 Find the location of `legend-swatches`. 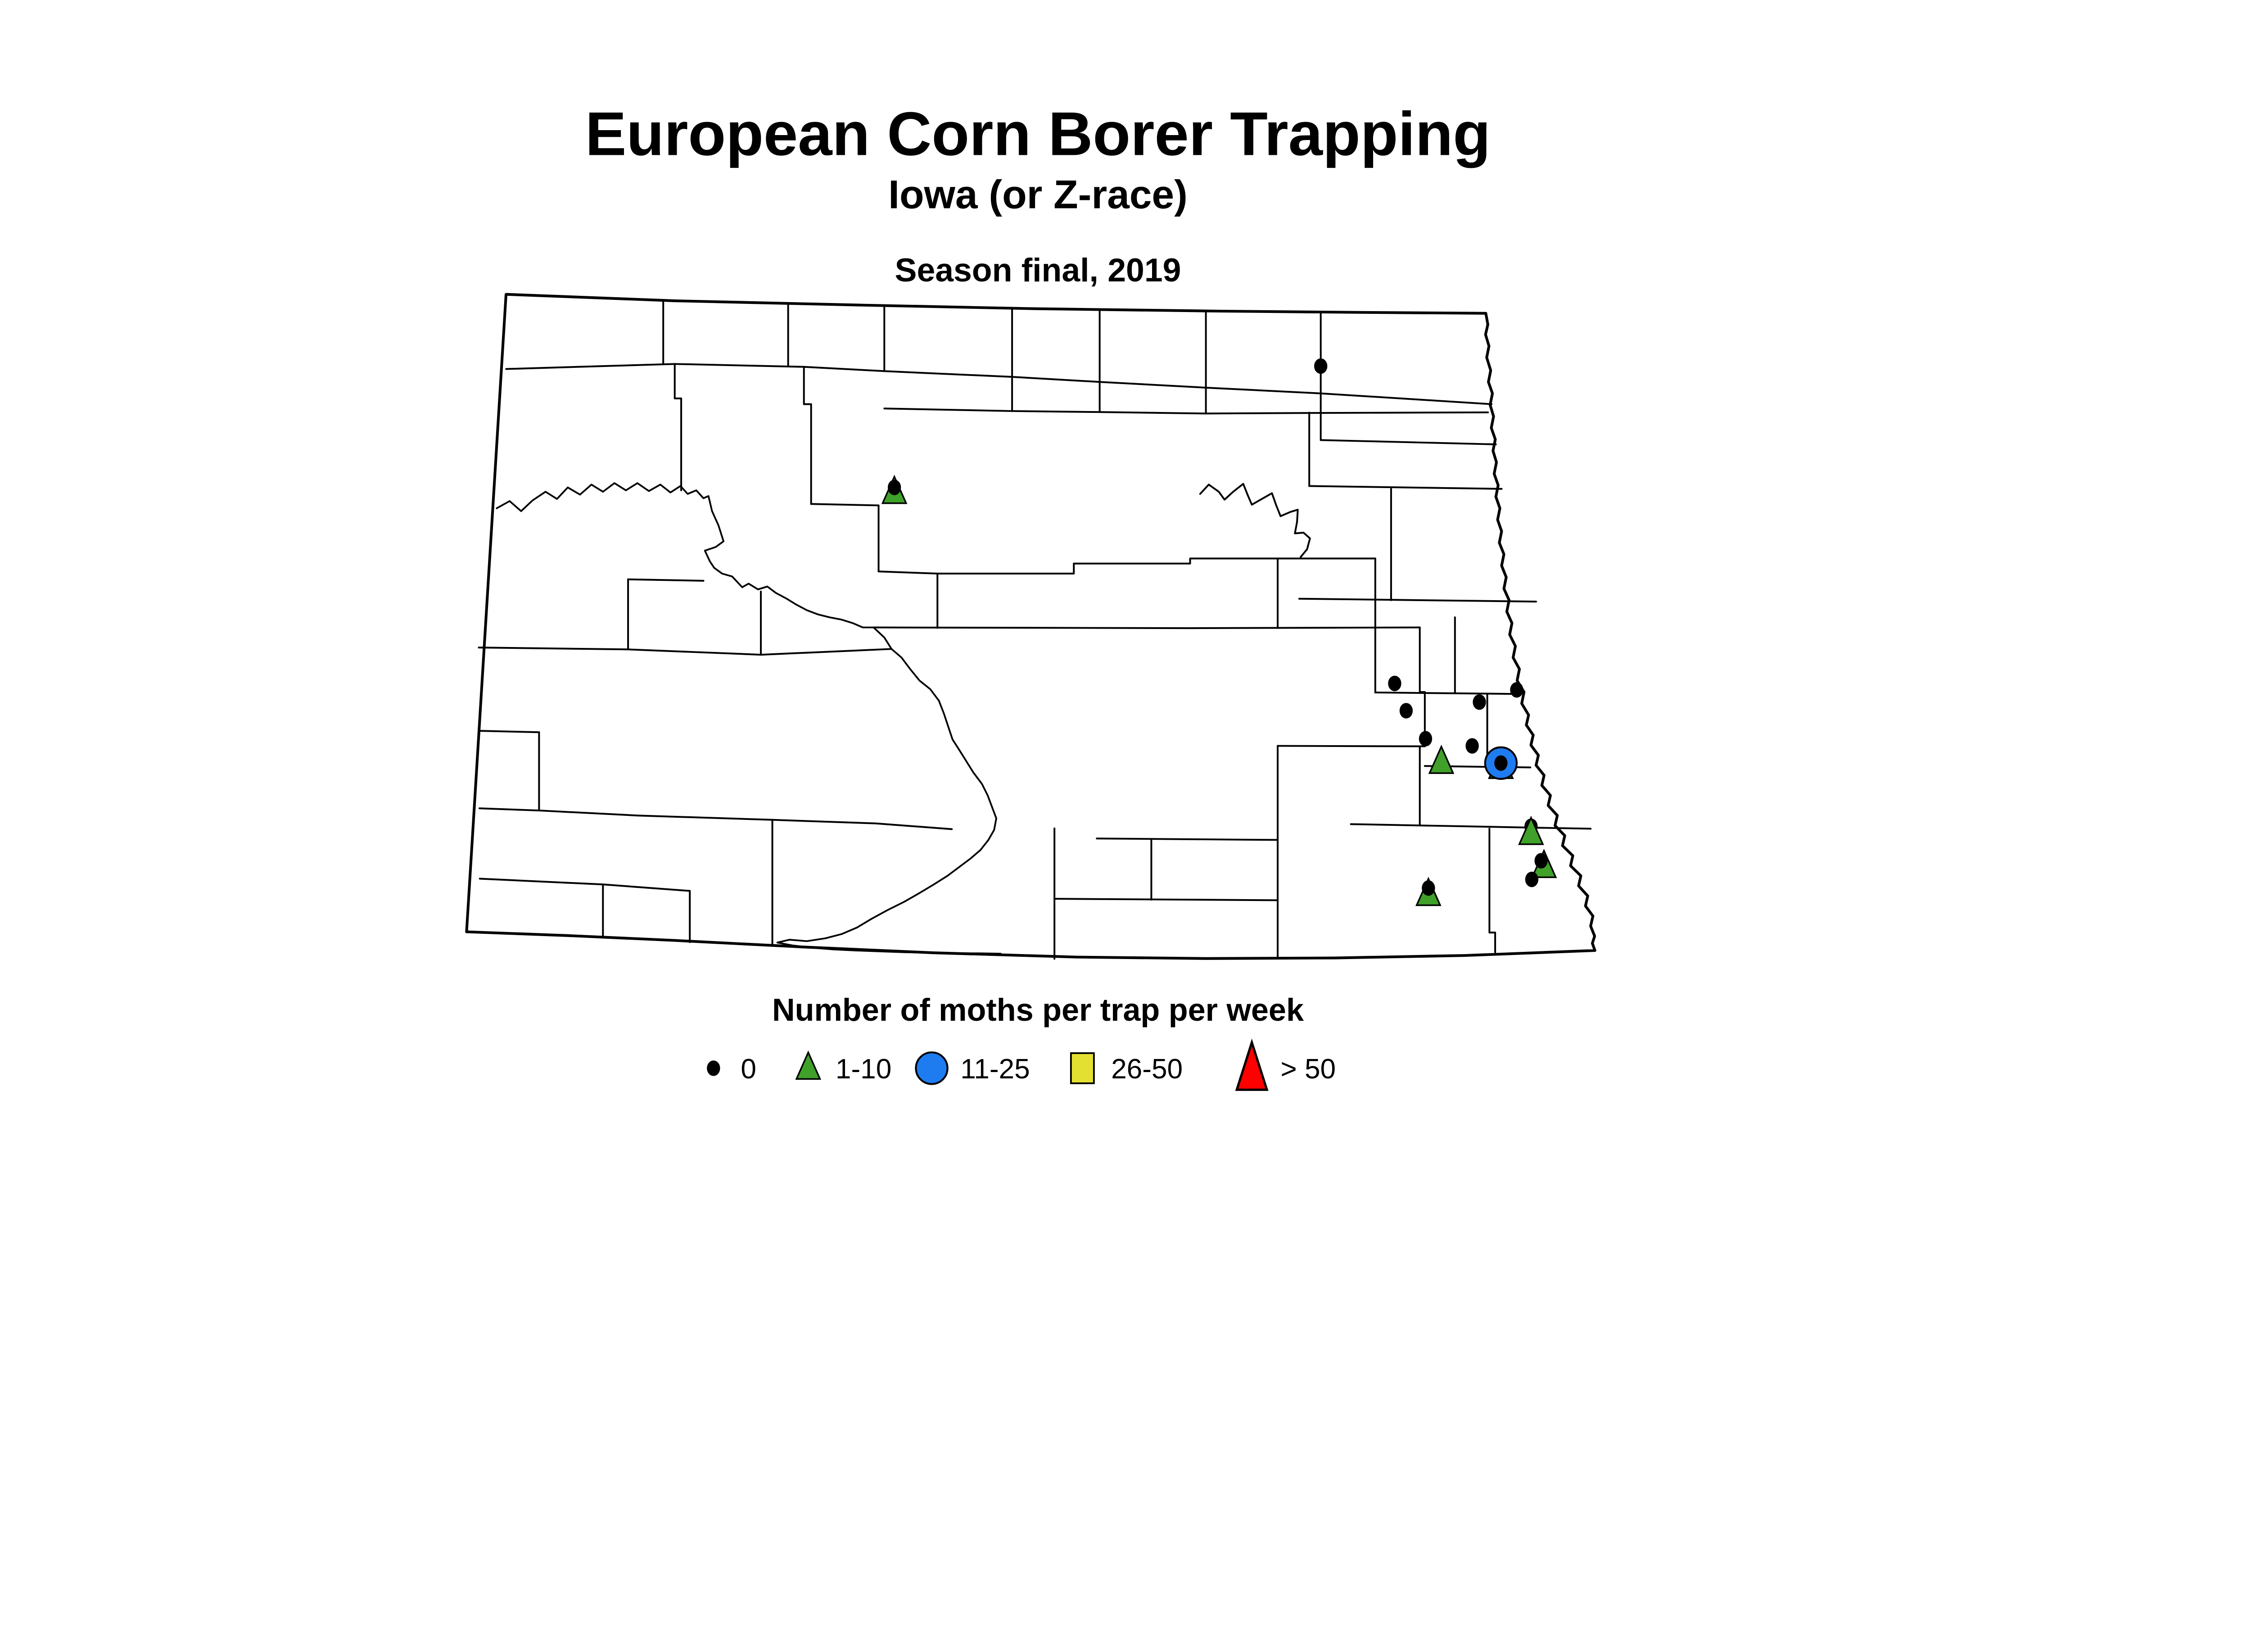

legend-swatches is located at coordinates (988, 1064).